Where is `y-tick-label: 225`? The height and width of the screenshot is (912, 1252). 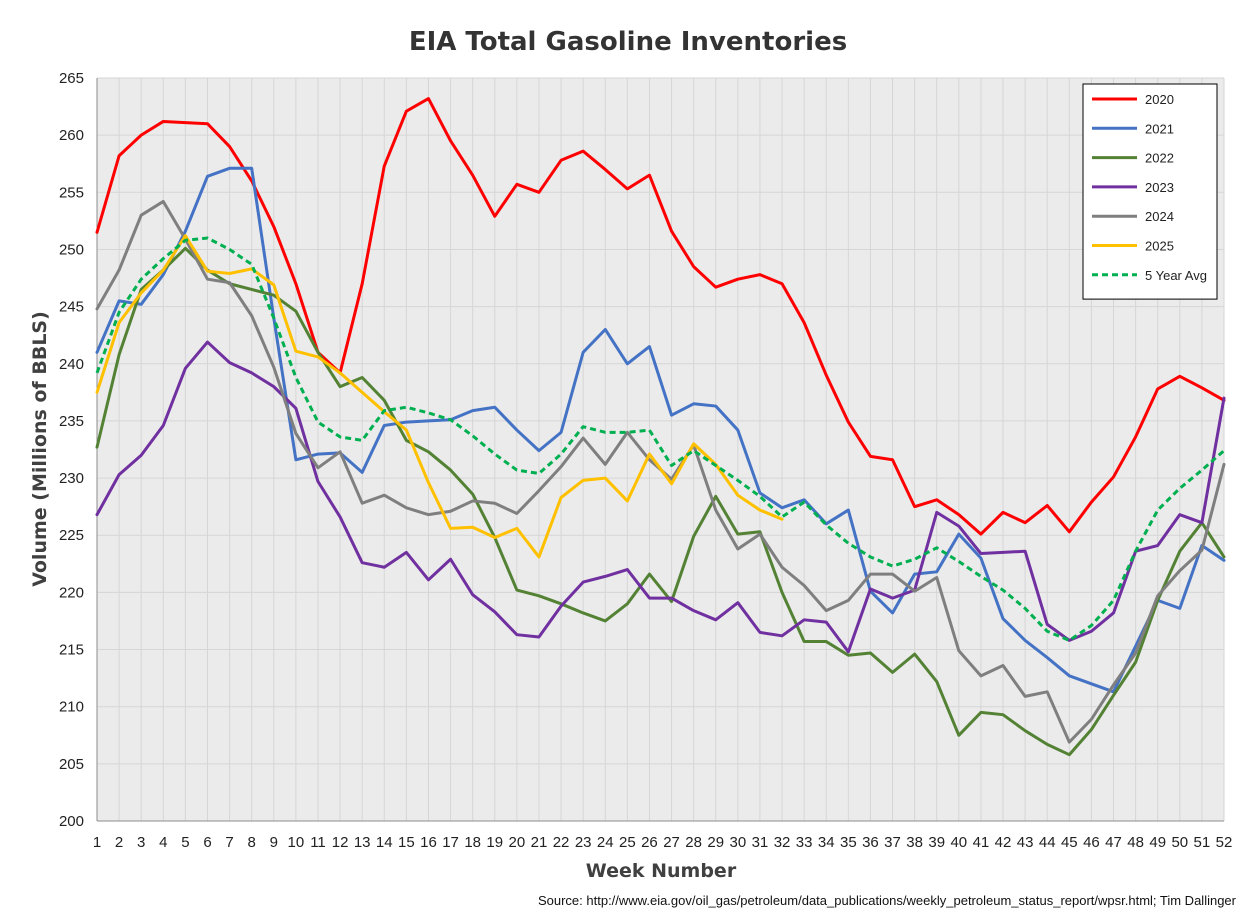 y-tick-label: 225 is located at coordinates (71, 535).